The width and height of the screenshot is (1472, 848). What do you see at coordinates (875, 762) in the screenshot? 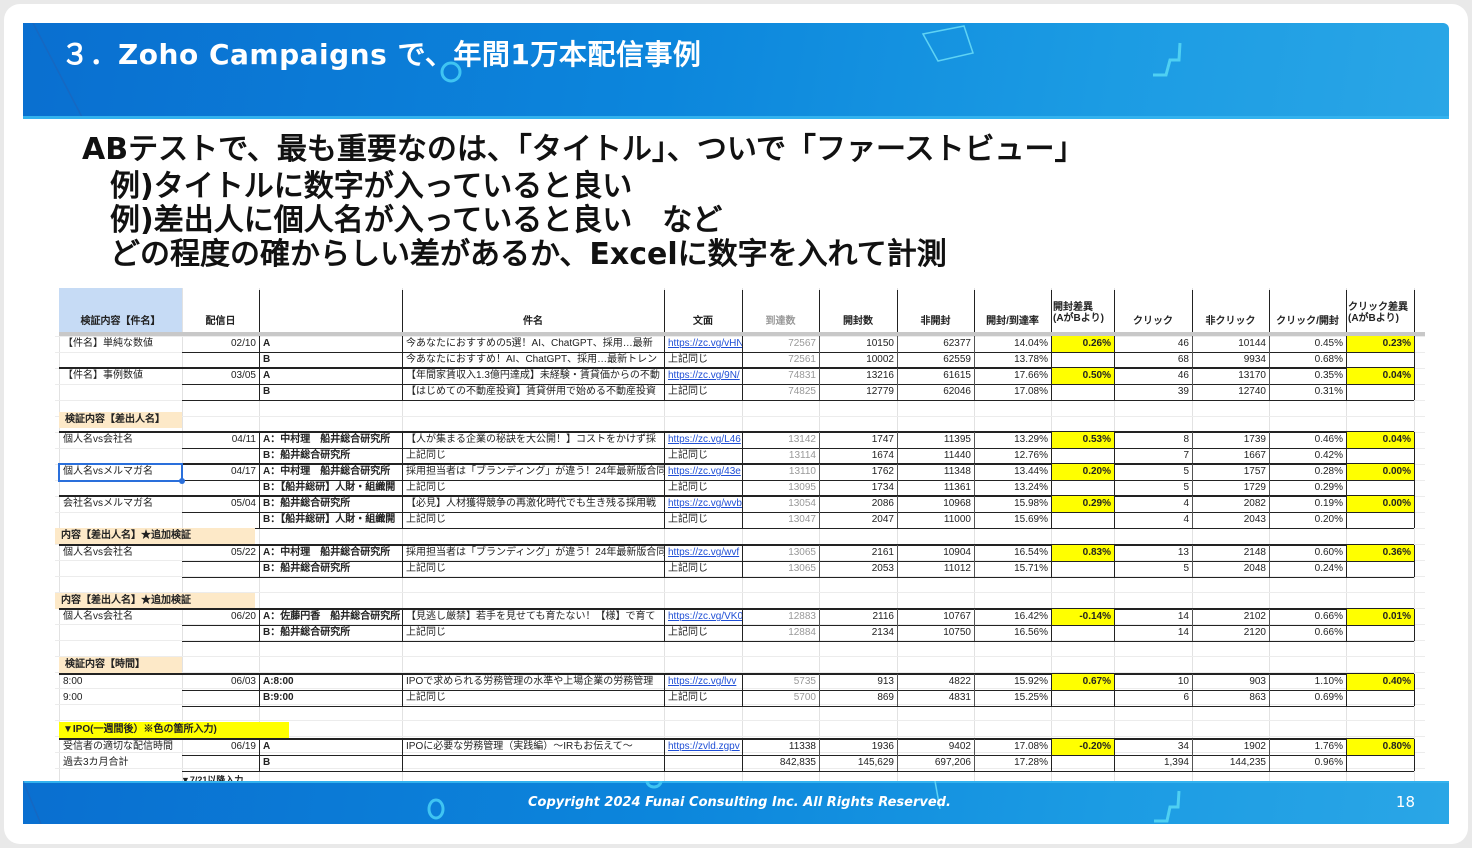
I see `opened-cell: 145,629` at bounding box center [875, 762].